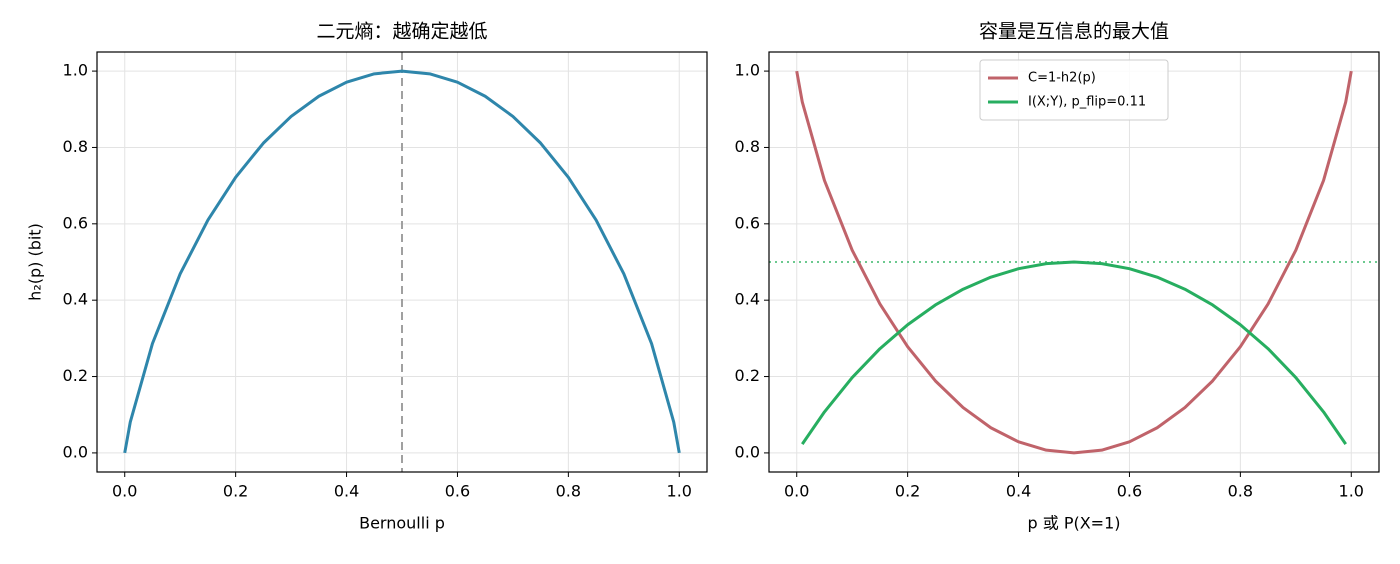  I want to click on legend-box, so click(1074, 90).